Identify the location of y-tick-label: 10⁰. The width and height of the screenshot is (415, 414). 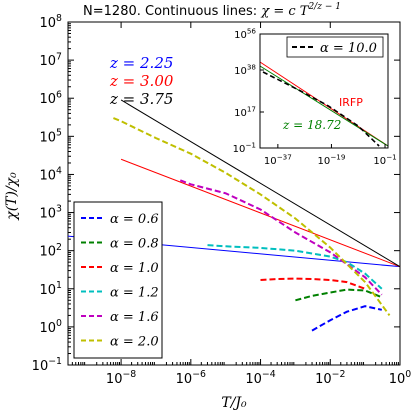
(51, 327).